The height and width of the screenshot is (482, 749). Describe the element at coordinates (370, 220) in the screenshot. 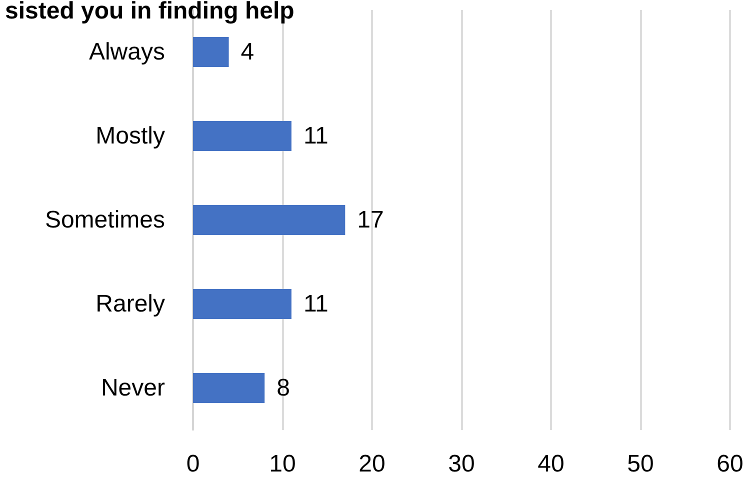

I see `data-label: 17` at that location.